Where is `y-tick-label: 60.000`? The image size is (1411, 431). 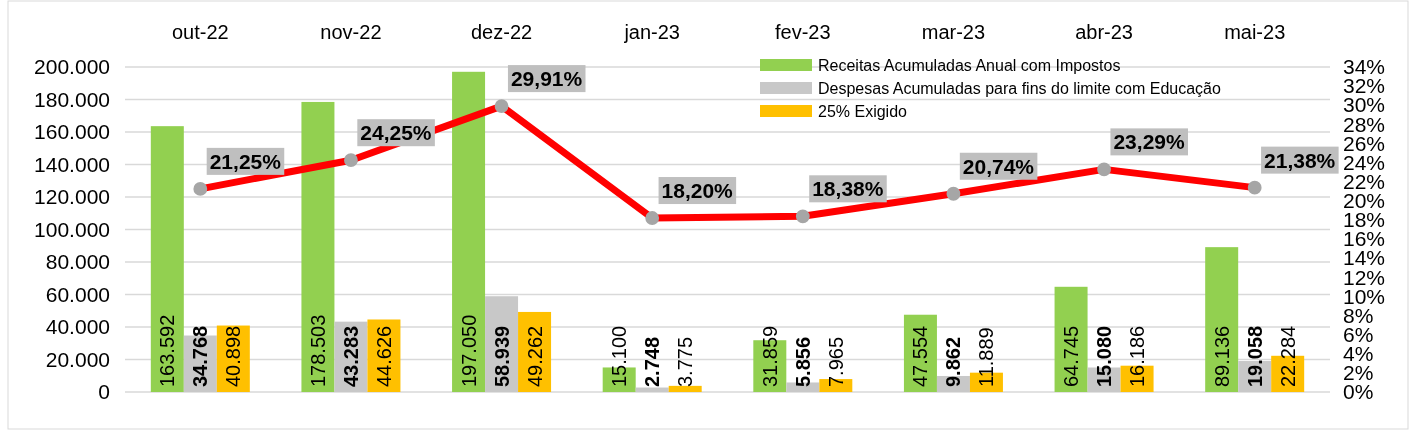 y-tick-label: 60.000 is located at coordinates (77, 294).